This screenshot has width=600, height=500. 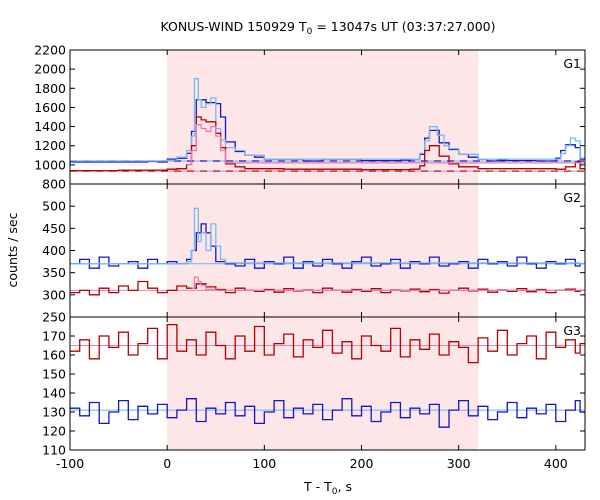 I want to click on x-tick-label: 0, so click(x=167, y=463).